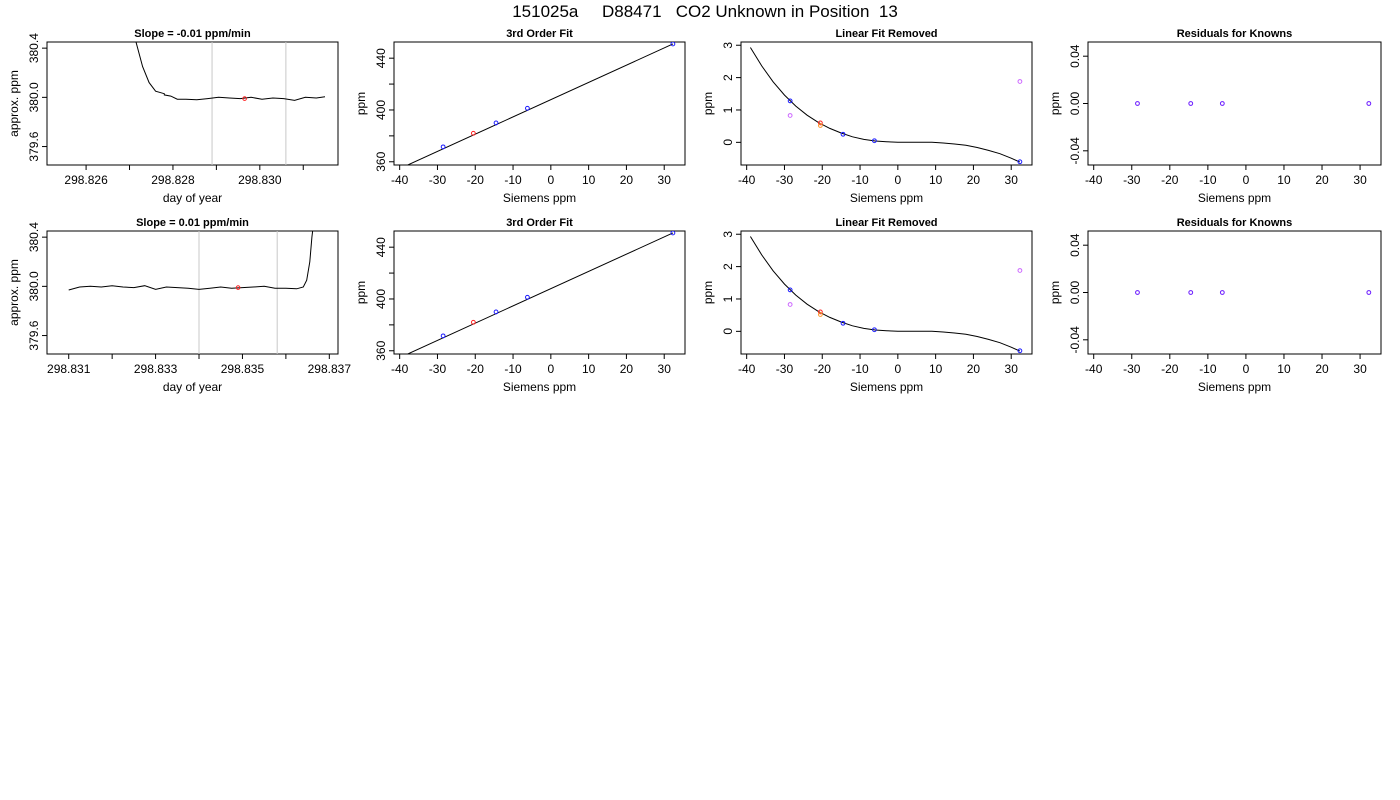 This screenshot has width=1400, height=800. I want to click on chart-title: Linear Fit Removed, so click(886, 223).